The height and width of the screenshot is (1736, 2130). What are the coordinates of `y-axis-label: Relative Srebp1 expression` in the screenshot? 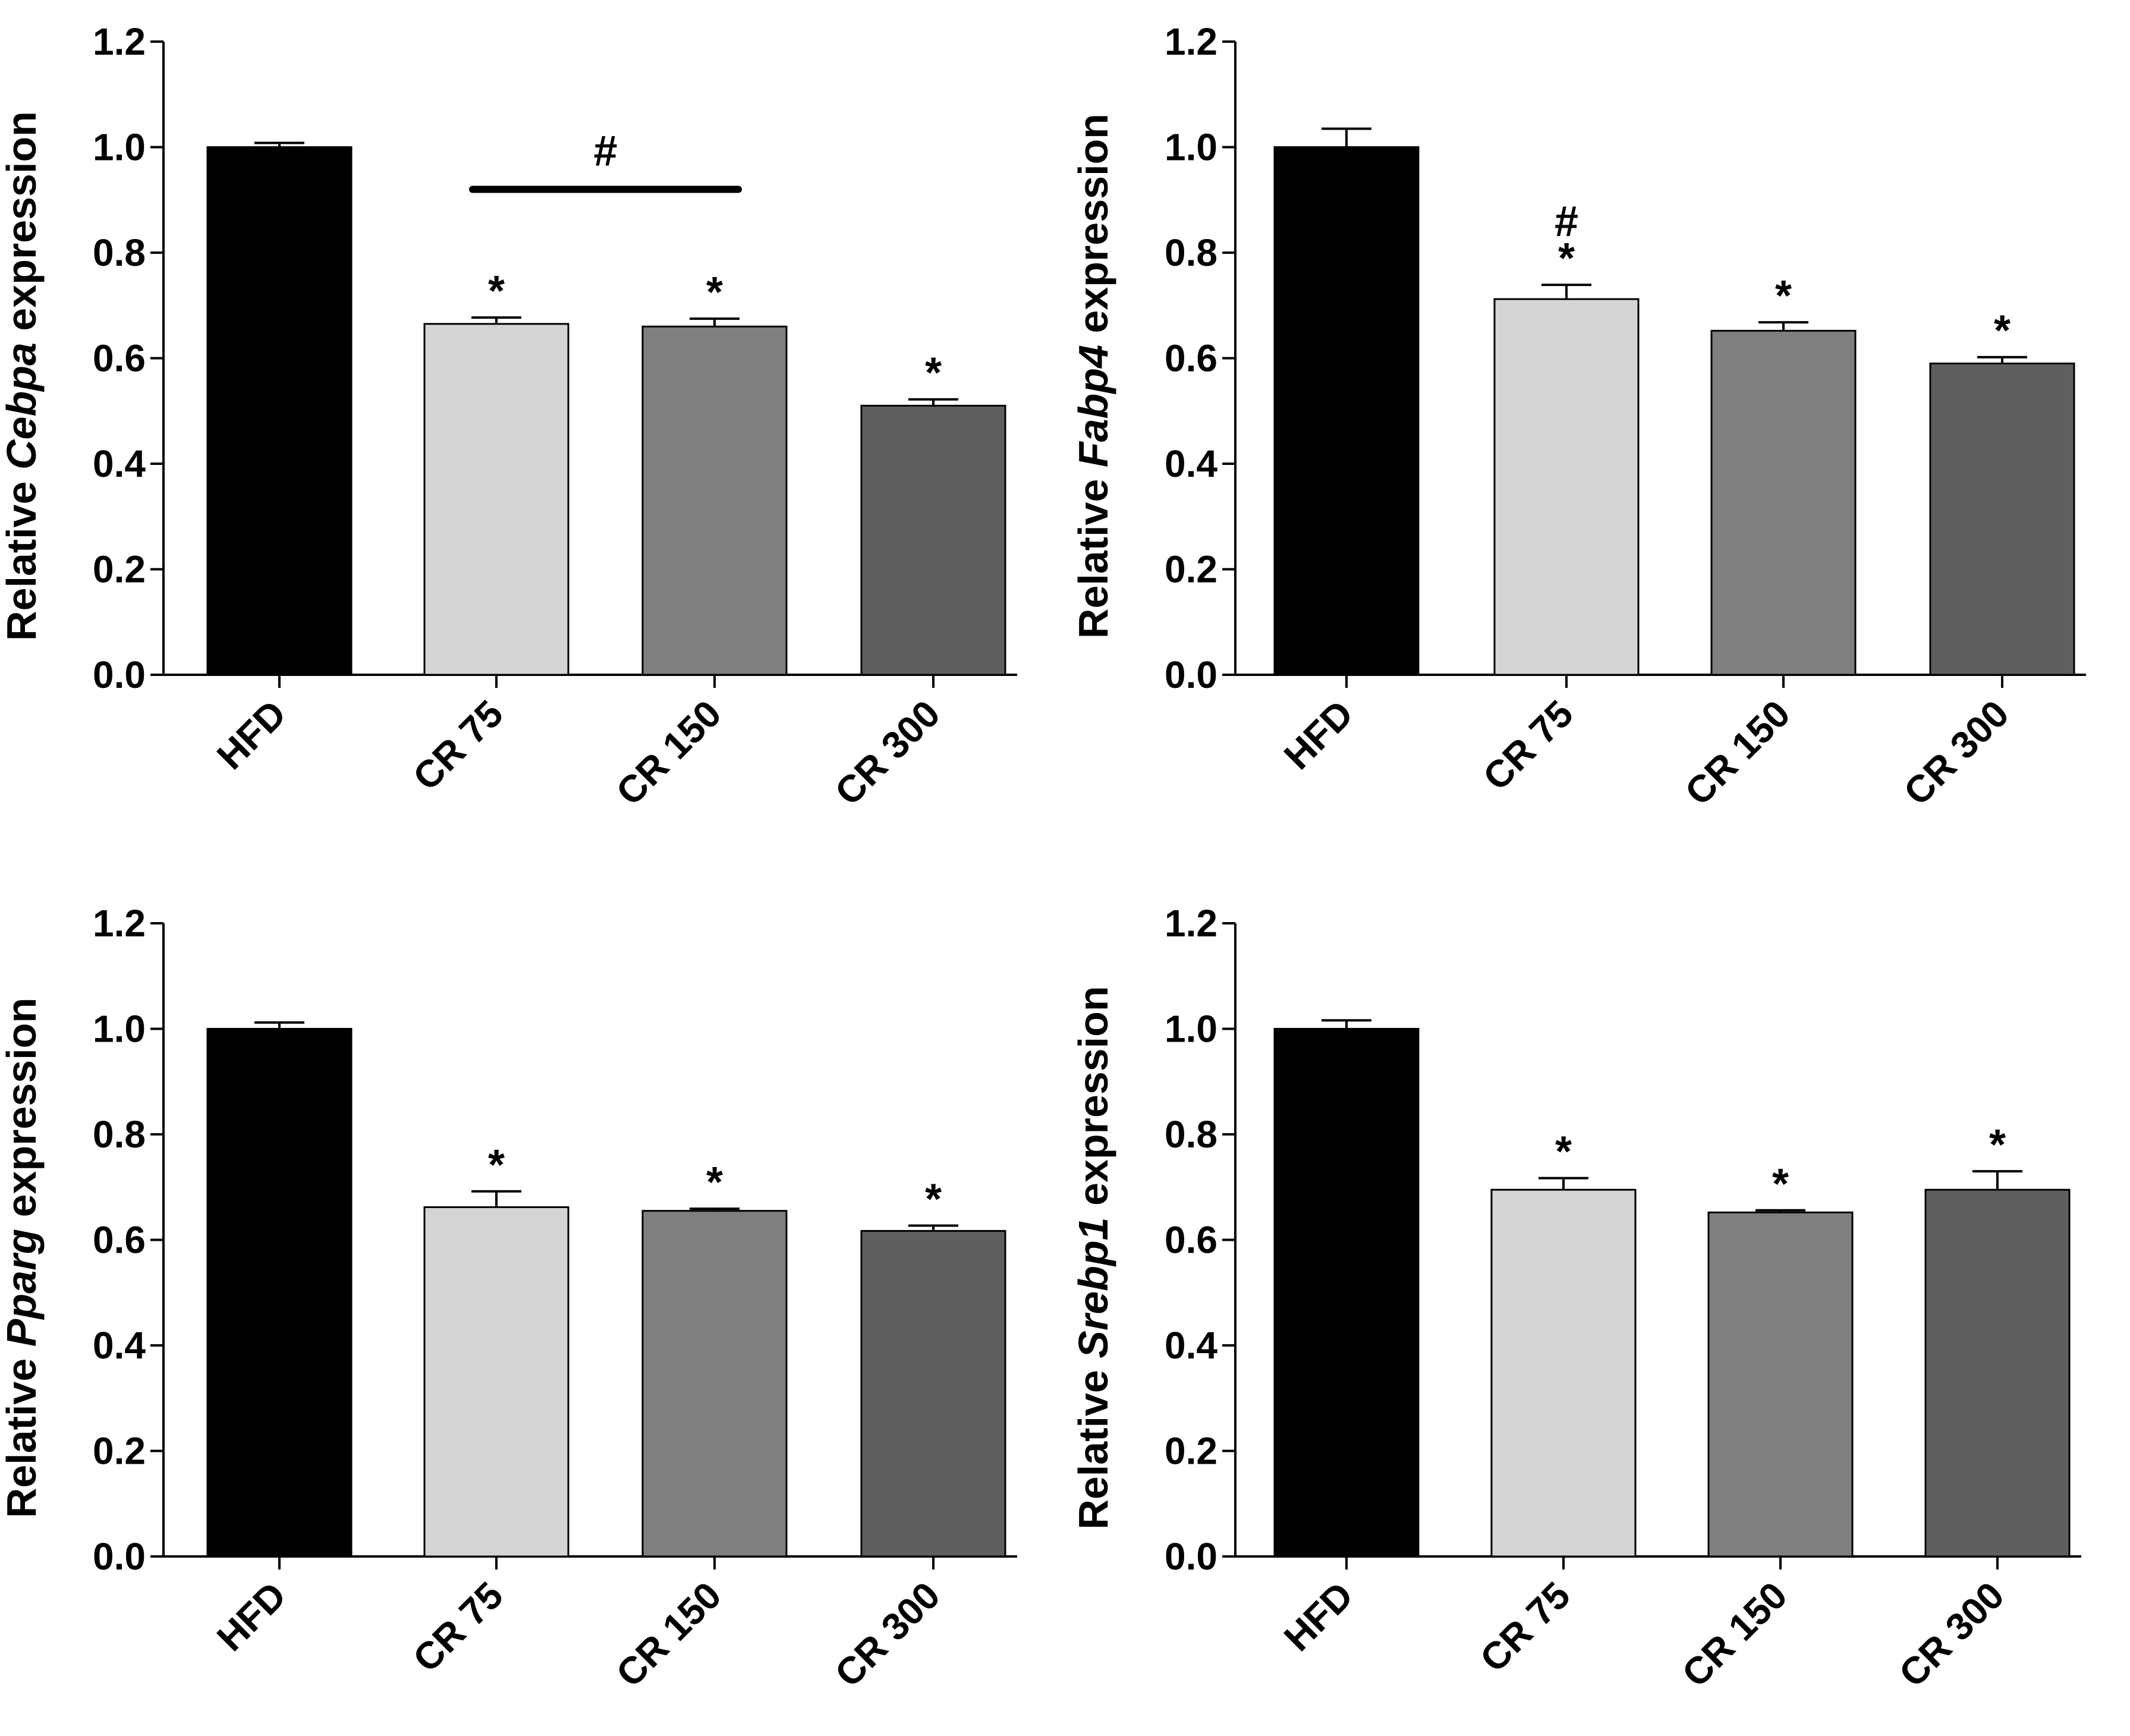 It's located at (1093, 1257).